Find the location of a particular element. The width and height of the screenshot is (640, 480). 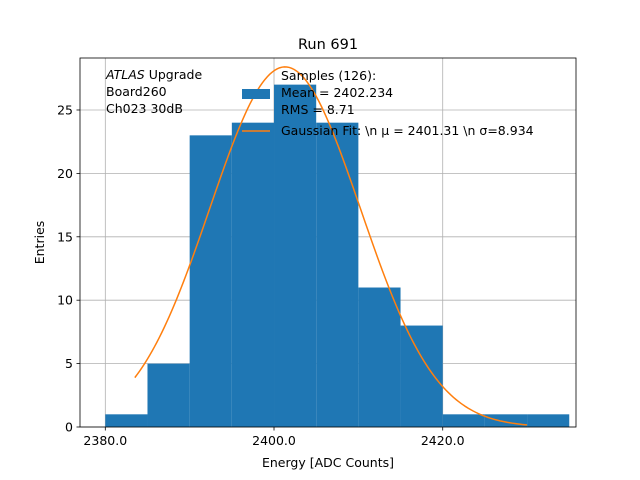

x-tick-label-1: 2400.0 is located at coordinates (274, 440).